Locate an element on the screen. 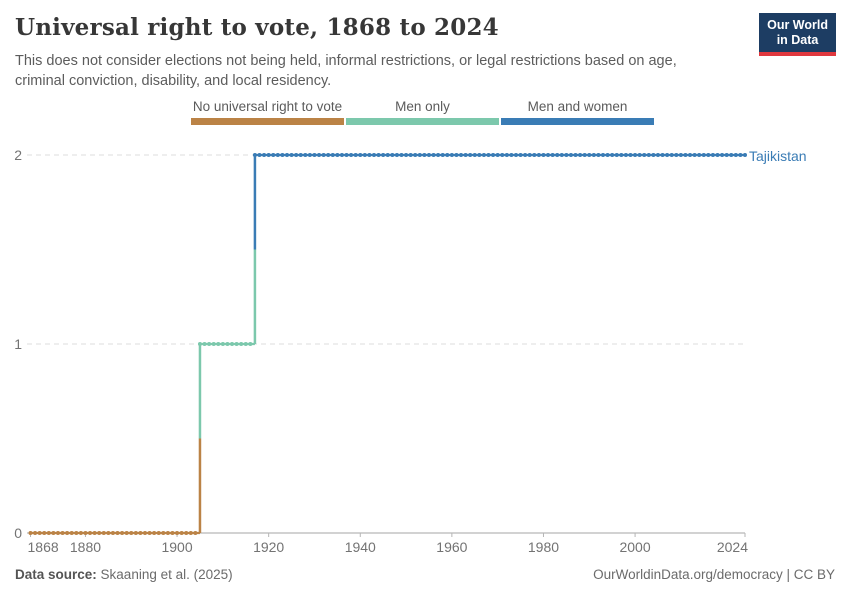  legend-label: Men and women is located at coordinates (577, 106).